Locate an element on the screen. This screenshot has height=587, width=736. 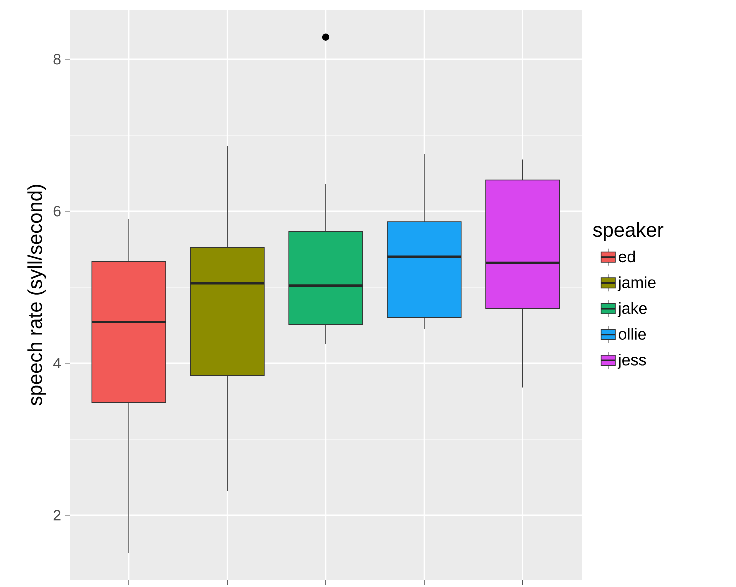
y-axis-title: speech rate (syll/second) is located at coordinates (37, 295).